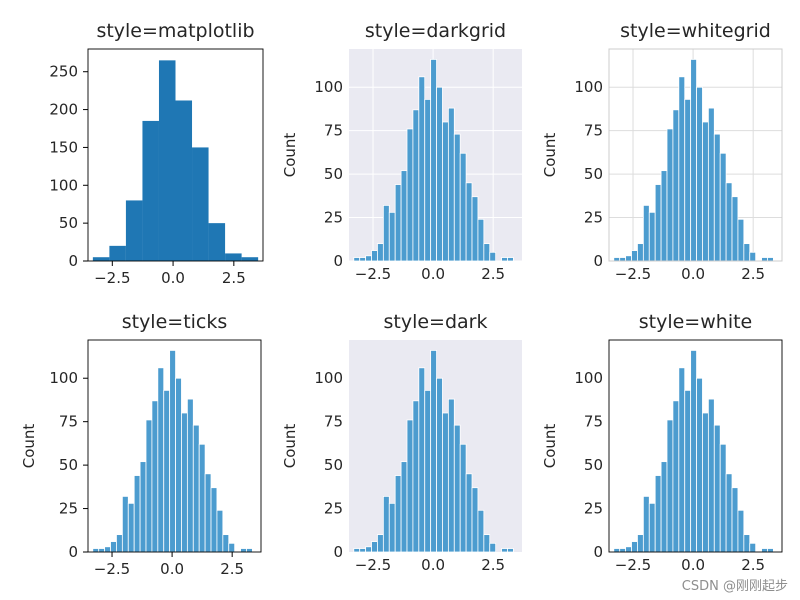  Describe the element at coordinates (436, 322) in the screenshot. I see `subplot-title: style=dark` at that location.